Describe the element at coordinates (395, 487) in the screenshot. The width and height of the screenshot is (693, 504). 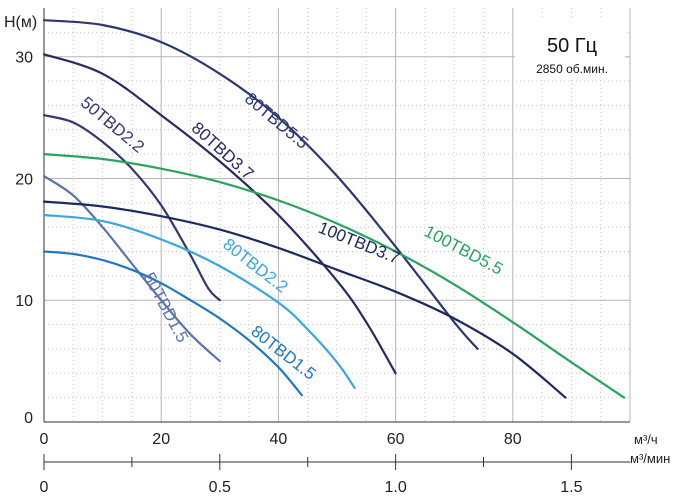
I see `x2-tick-label: 1.0` at that location.